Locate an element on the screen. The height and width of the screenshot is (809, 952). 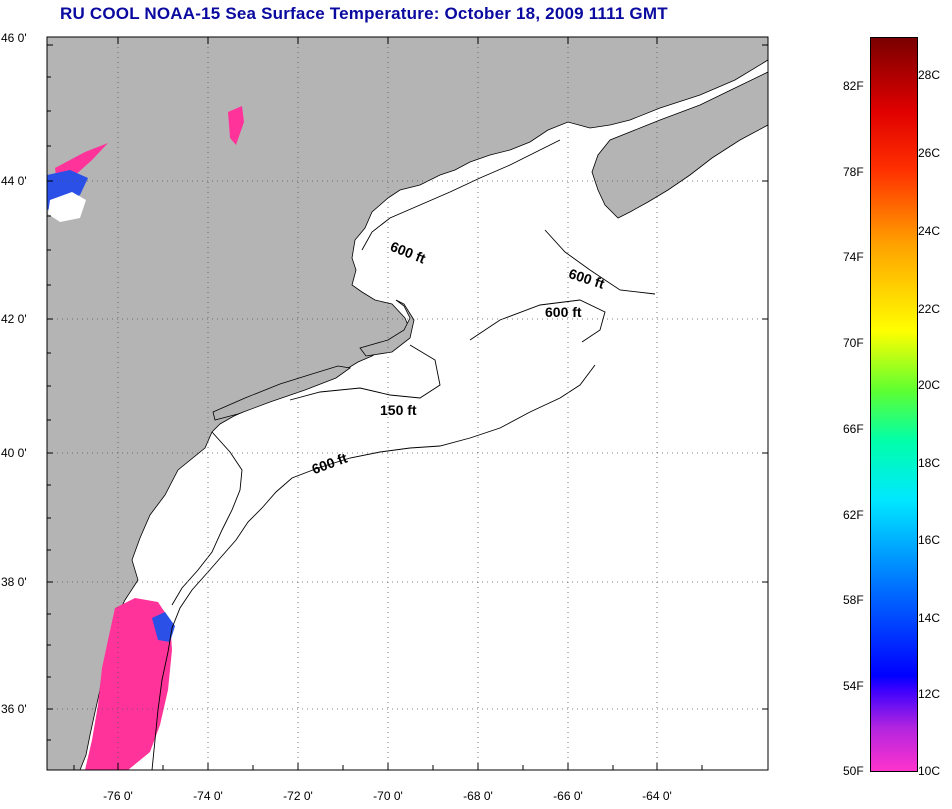
colorbar-f-label: 50F is located at coordinates (853, 771).